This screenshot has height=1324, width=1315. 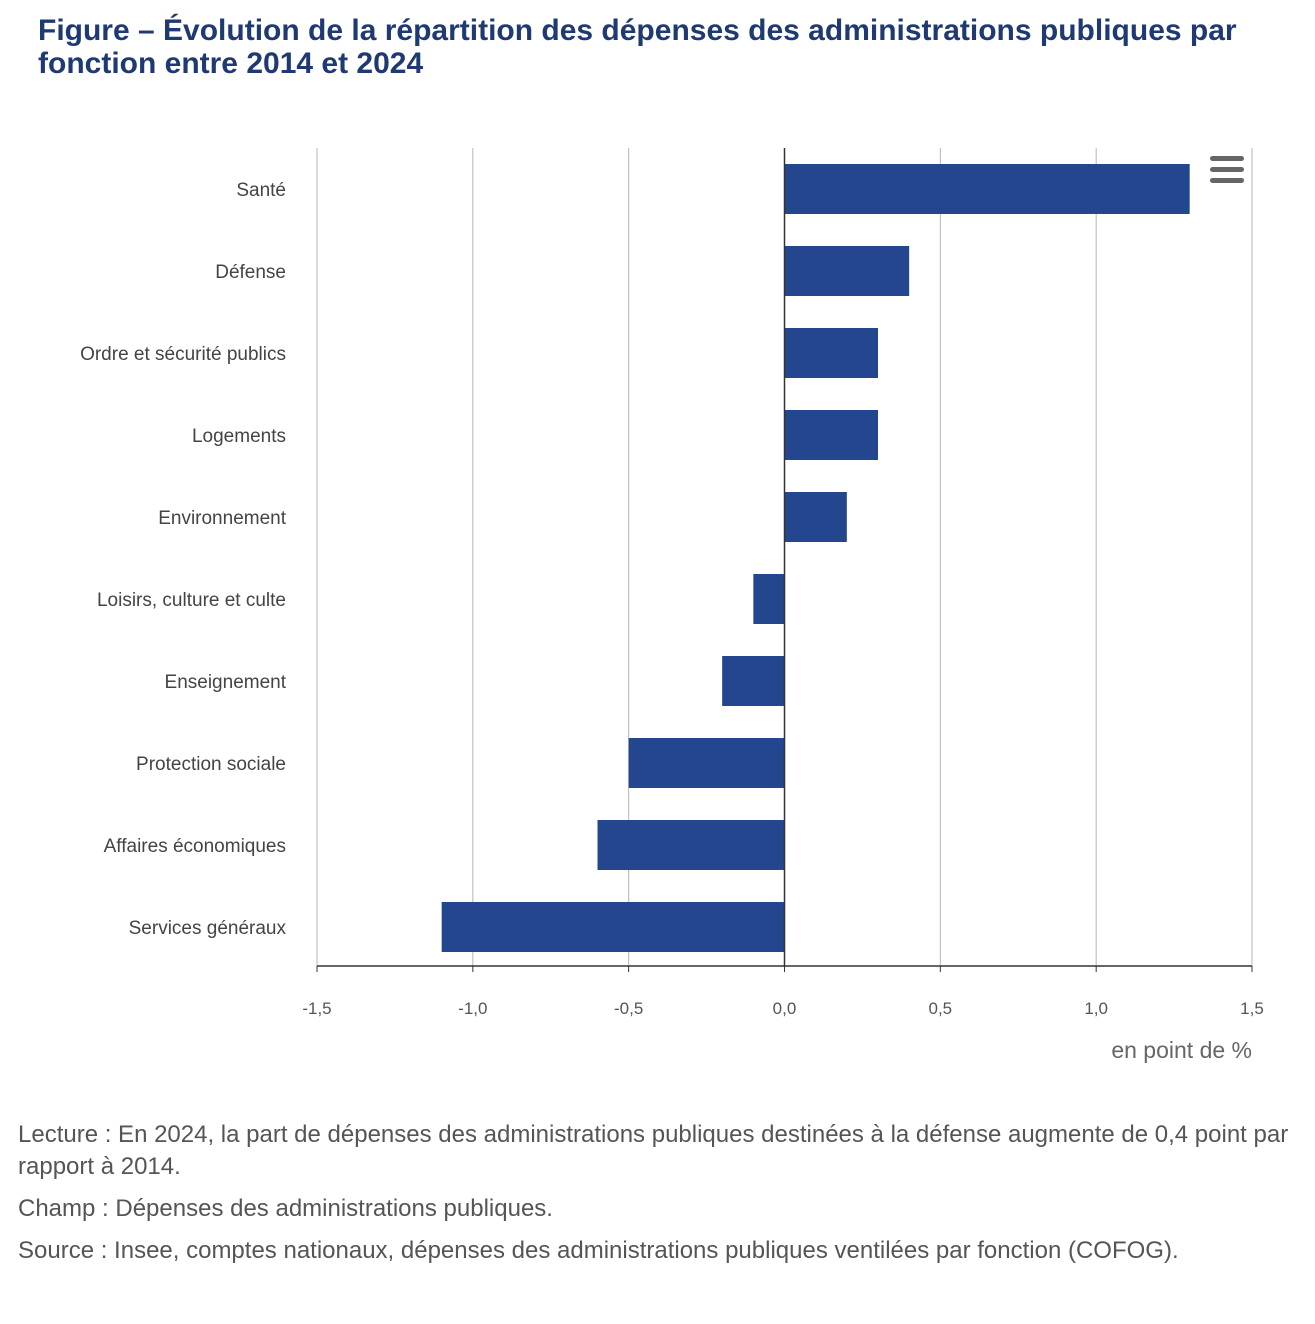 What do you see at coordinates (195, 846) in the screenshot?
I see `category-label: Affaires économiques` at bounding box center [195, 846].